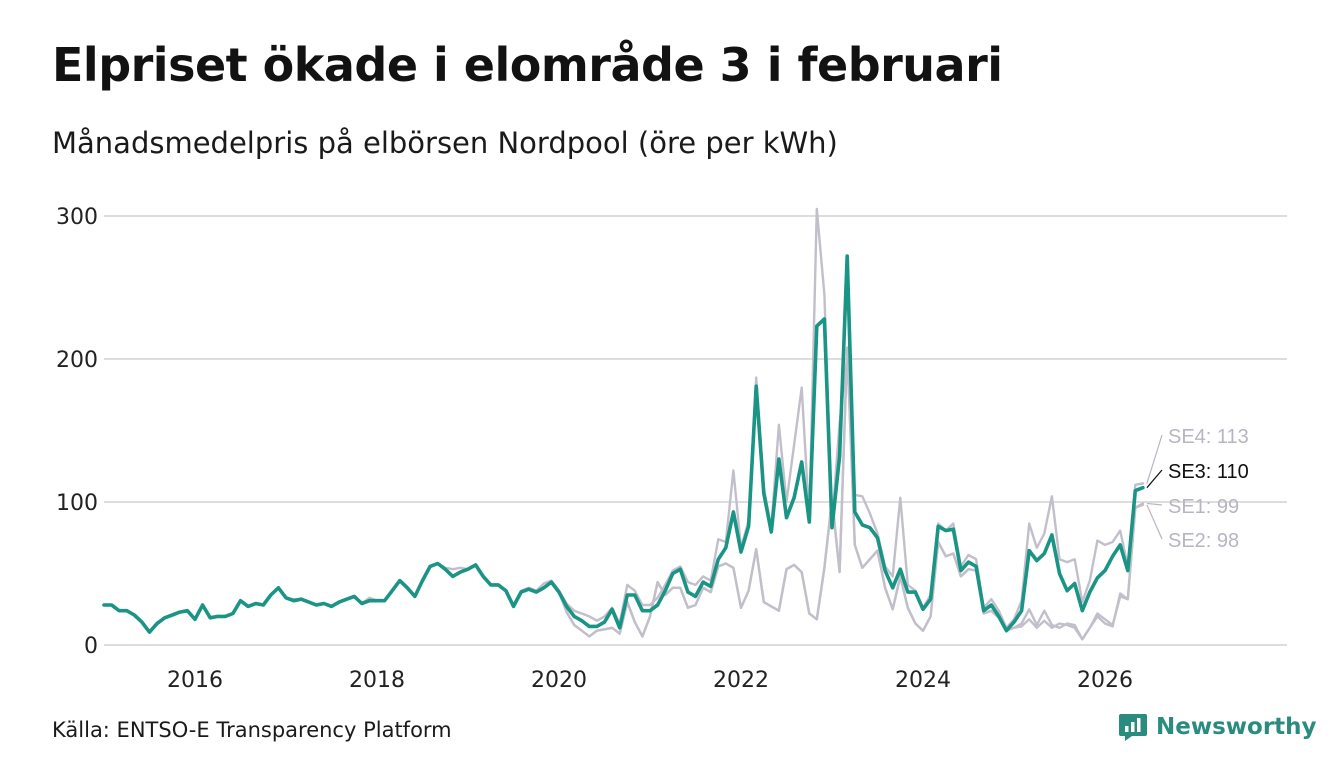 Image resolution: width=1340 pixels, height=780 pixels. What do you see at coordinates (1105, 680) in the screenshot?
I see `x-tick-label: 2026` at bounding box center [1105, 680].